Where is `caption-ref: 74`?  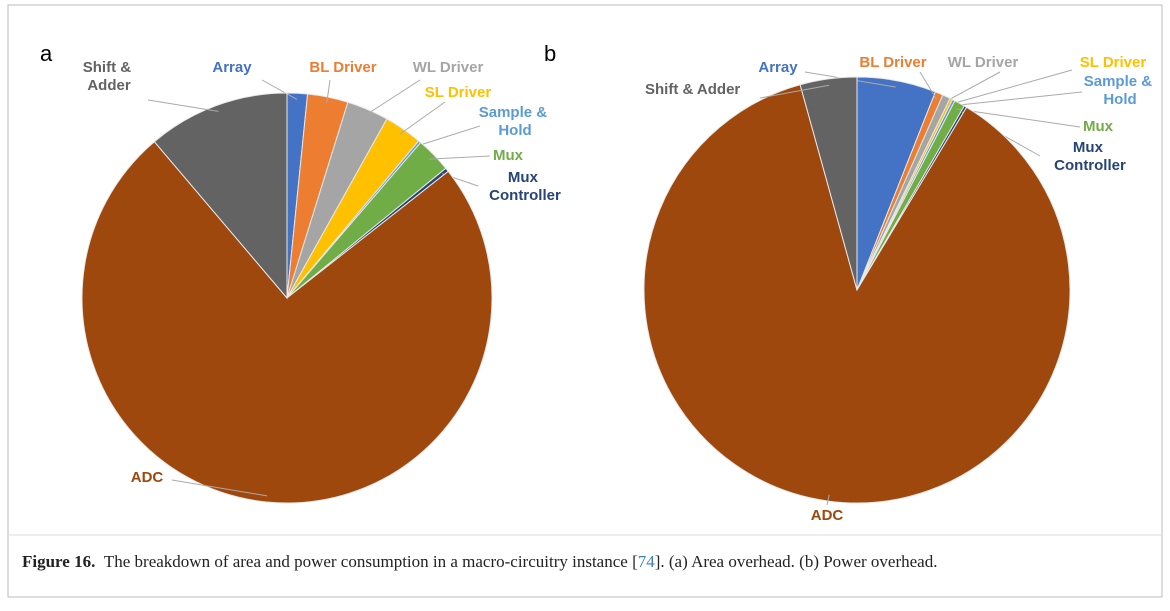
caption-ref: 74 is located at coordinates (646, 561).